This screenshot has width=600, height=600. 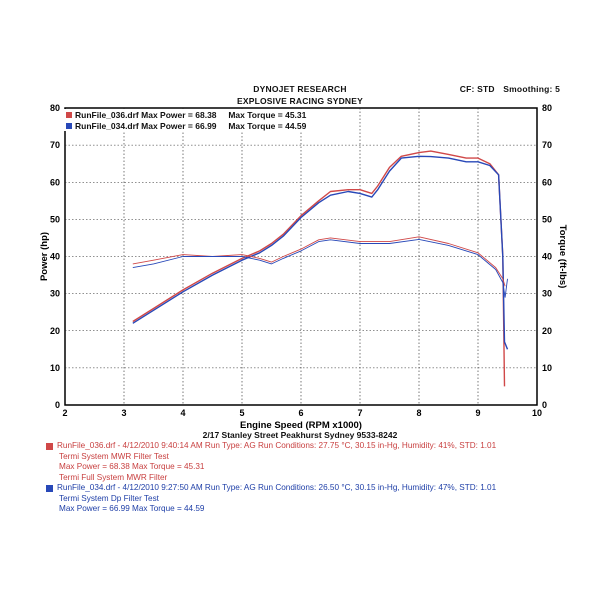 I want to click on run-description: Termi System MWR Filter Test, so click(x=114, y=456).